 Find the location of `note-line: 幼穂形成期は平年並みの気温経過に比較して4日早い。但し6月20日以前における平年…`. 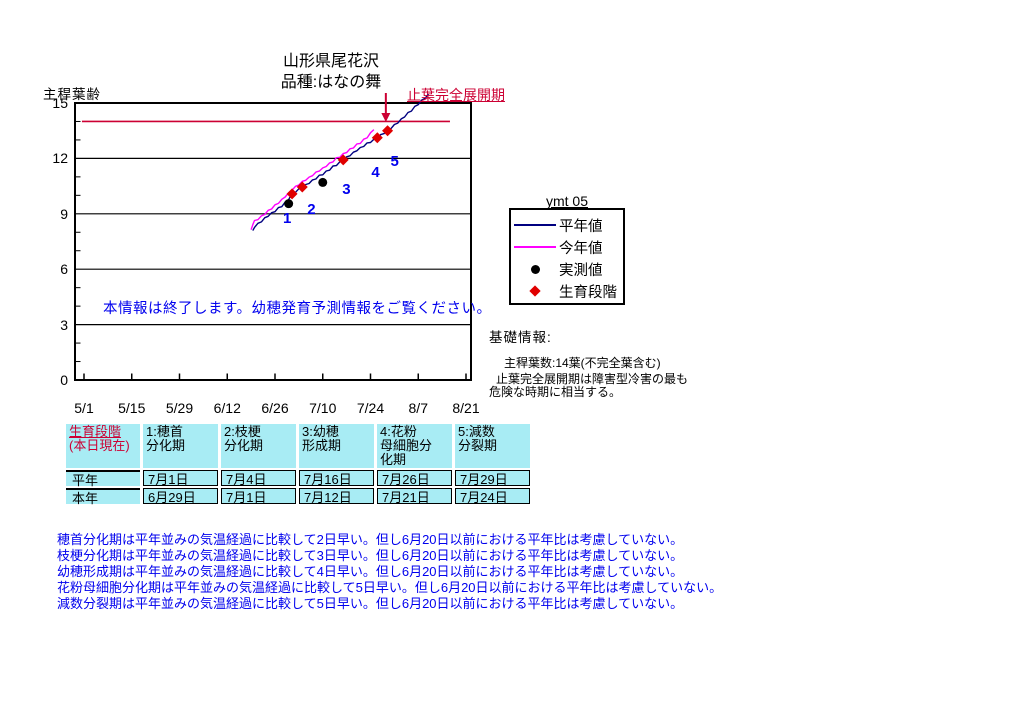

note-line: 幼穂形成期は平年並みの気温経過に比較して4日早い。但し6月20日以前における平年… is located at coordinates (370, 571).